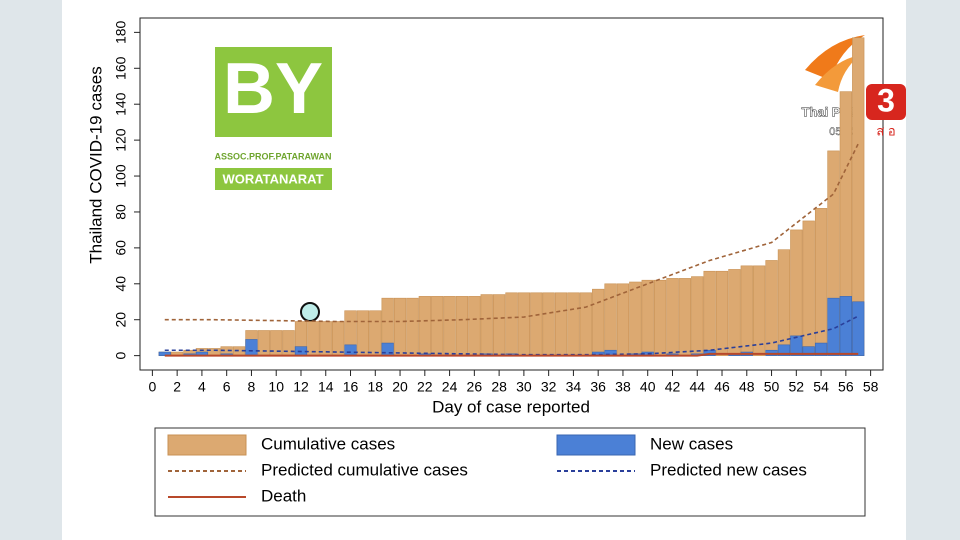 The height and width of the screenshot is (540, 960). What do you see at coordinates (821, 387) in the screenshot?
I see `x-tick-label: 54` at bounding box center [821, 387].